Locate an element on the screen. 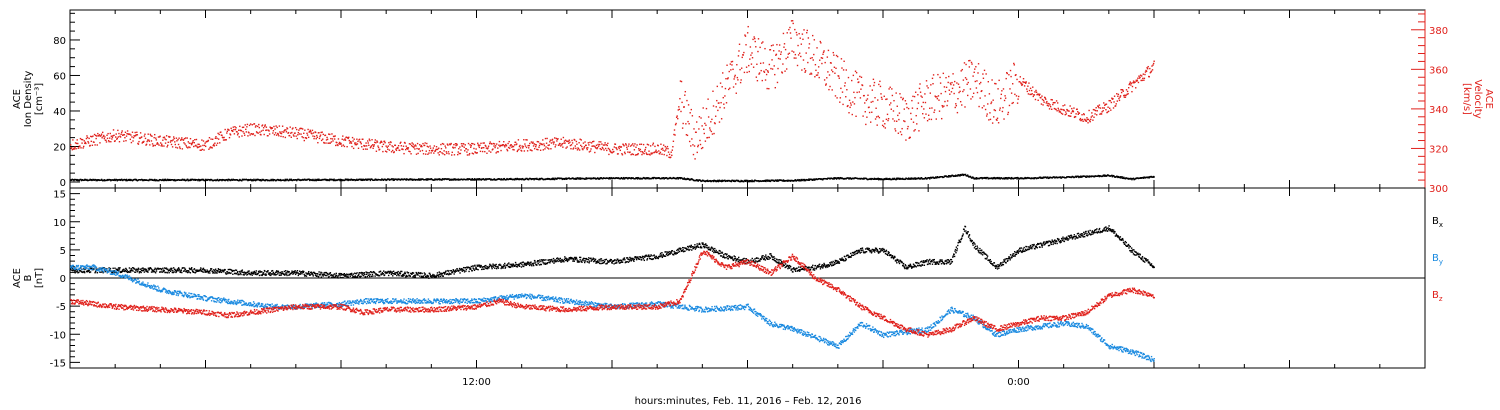  b-tick-label: -15 is located at coordinates (58, 363).